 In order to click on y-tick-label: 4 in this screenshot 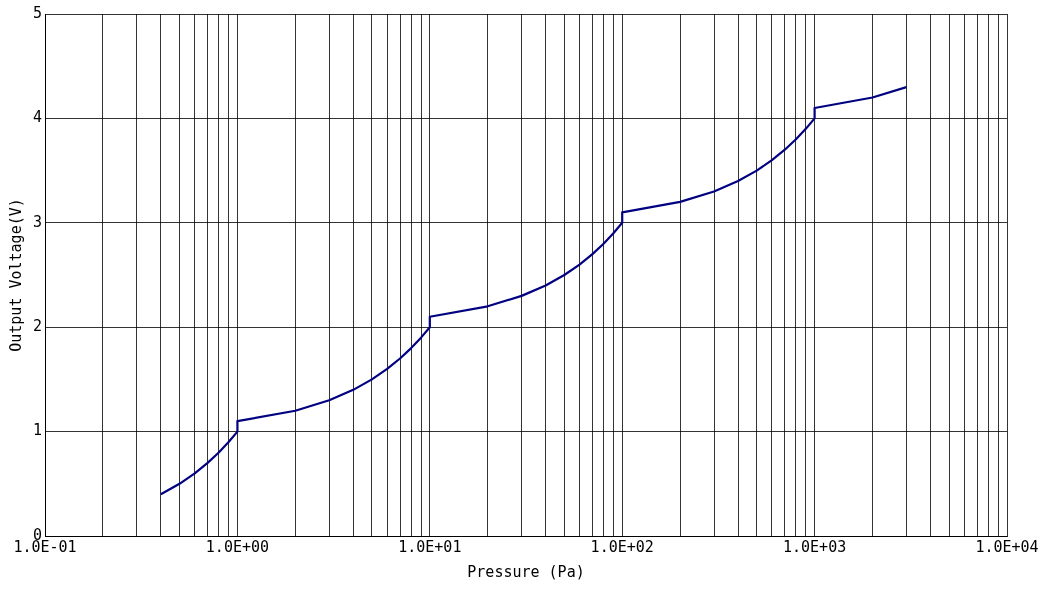, I will do `click(38, 117)`.